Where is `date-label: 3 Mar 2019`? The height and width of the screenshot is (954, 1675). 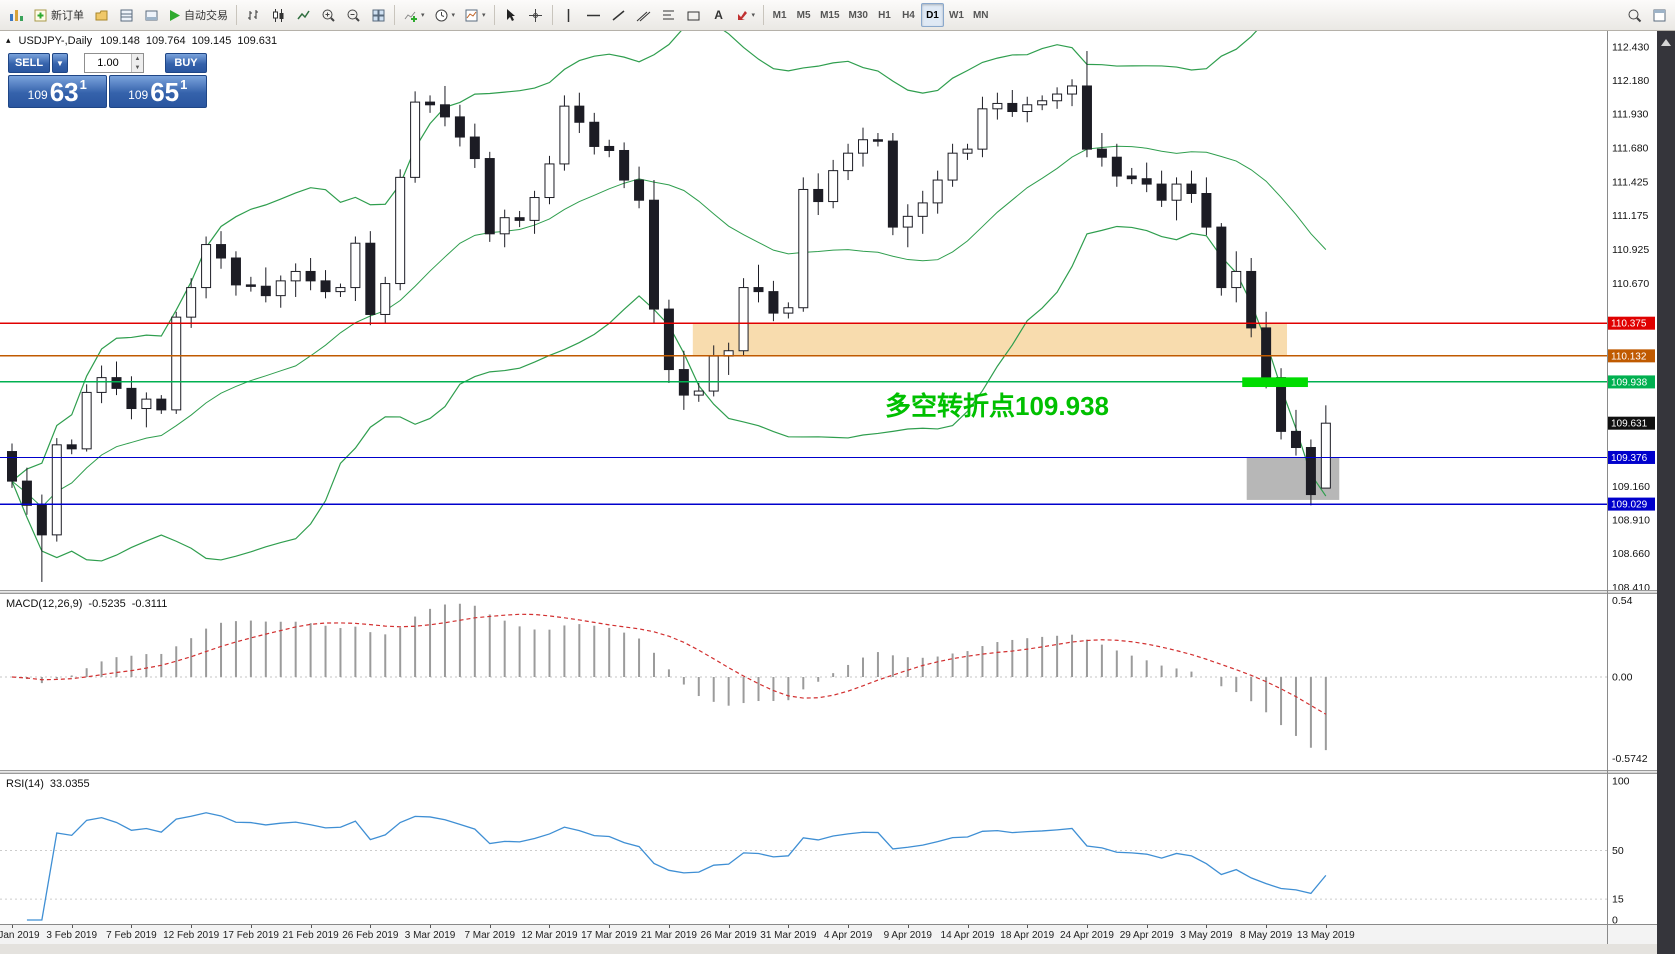 date-label: 3 Mar 2019 is located at coordinates (430, 935).